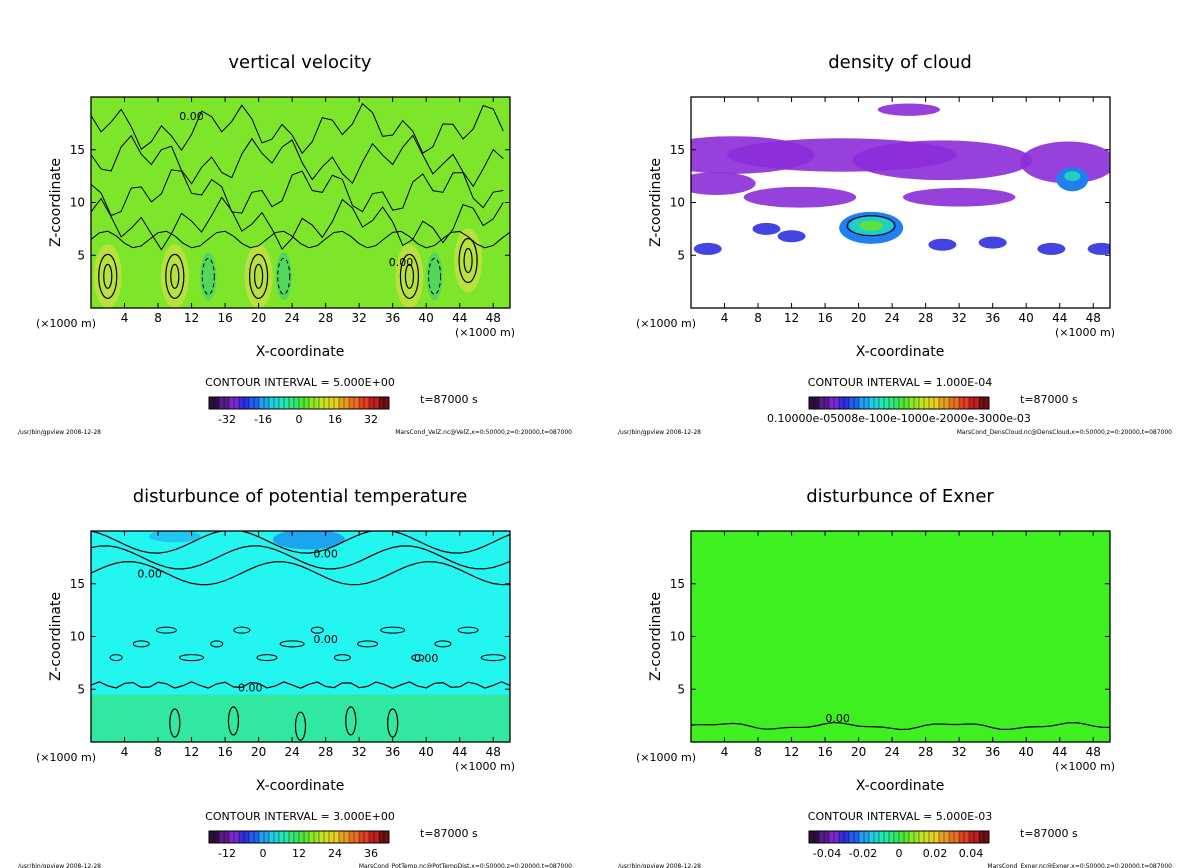  Describe the element at coordinates (925, 752) in the screenshot. I see `x-tick-label: 28` at that location.